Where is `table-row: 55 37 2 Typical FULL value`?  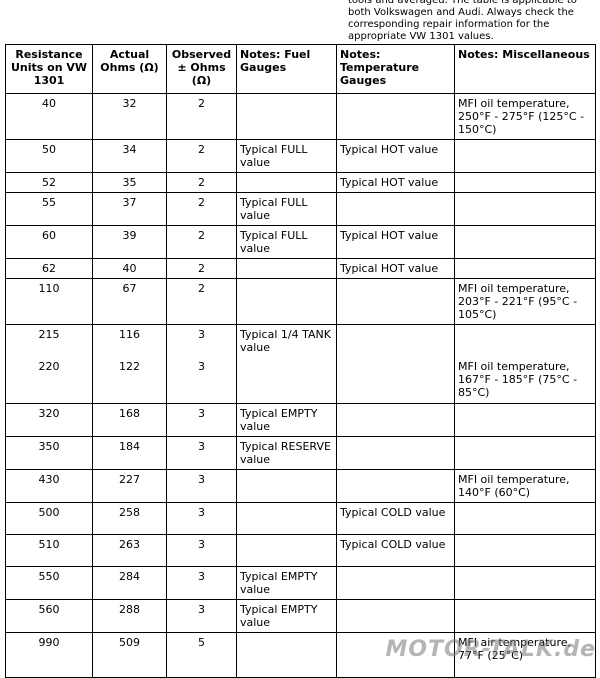 table-row: 55 37 2 Typical FULL value is located at coordinates (300, 209).